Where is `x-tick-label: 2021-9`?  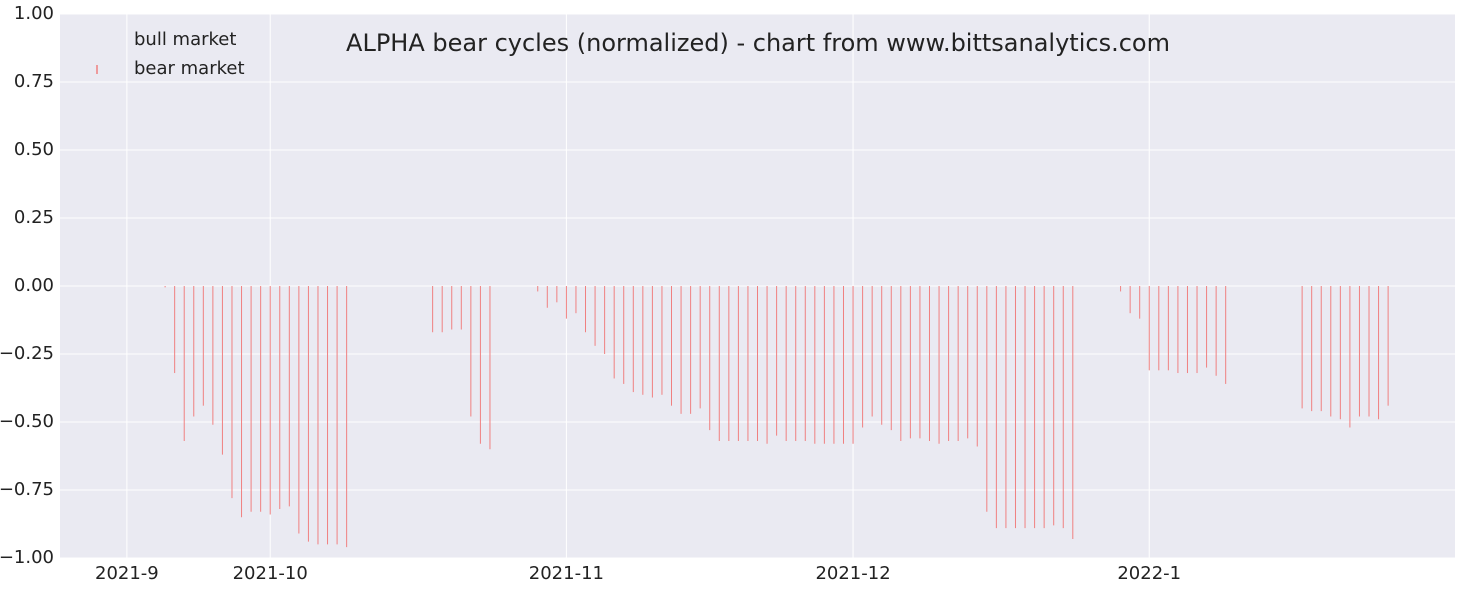 x-tick-label: 2021-9 is located at coordinates (127, 573).